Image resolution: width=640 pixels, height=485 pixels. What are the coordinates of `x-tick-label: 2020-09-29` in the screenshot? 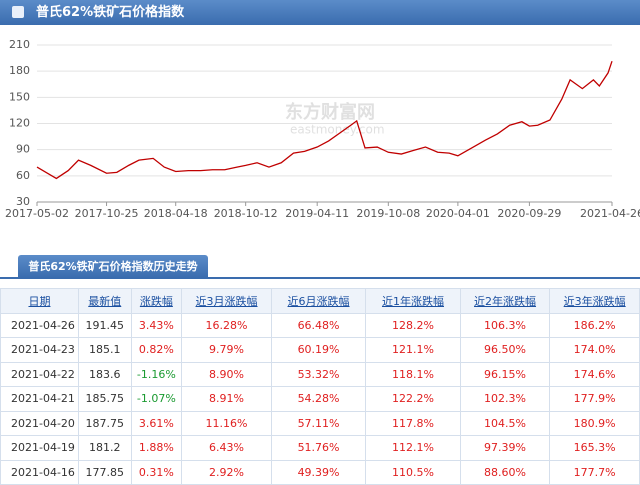 It's located at (529, 213).